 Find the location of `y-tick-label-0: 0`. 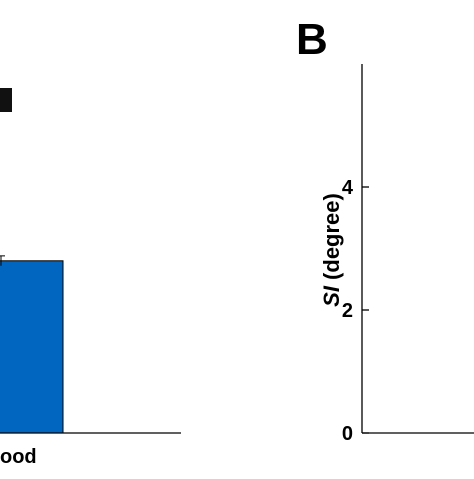

y-tick-label-0: 0 is located at coordinates (347, 434).